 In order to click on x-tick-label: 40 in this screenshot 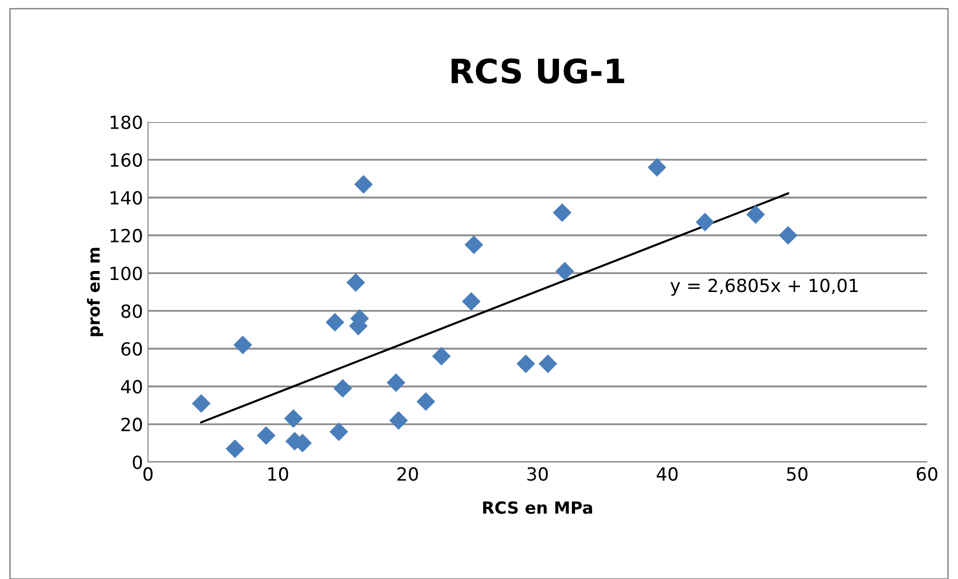, I will do `click(667, 474)`.